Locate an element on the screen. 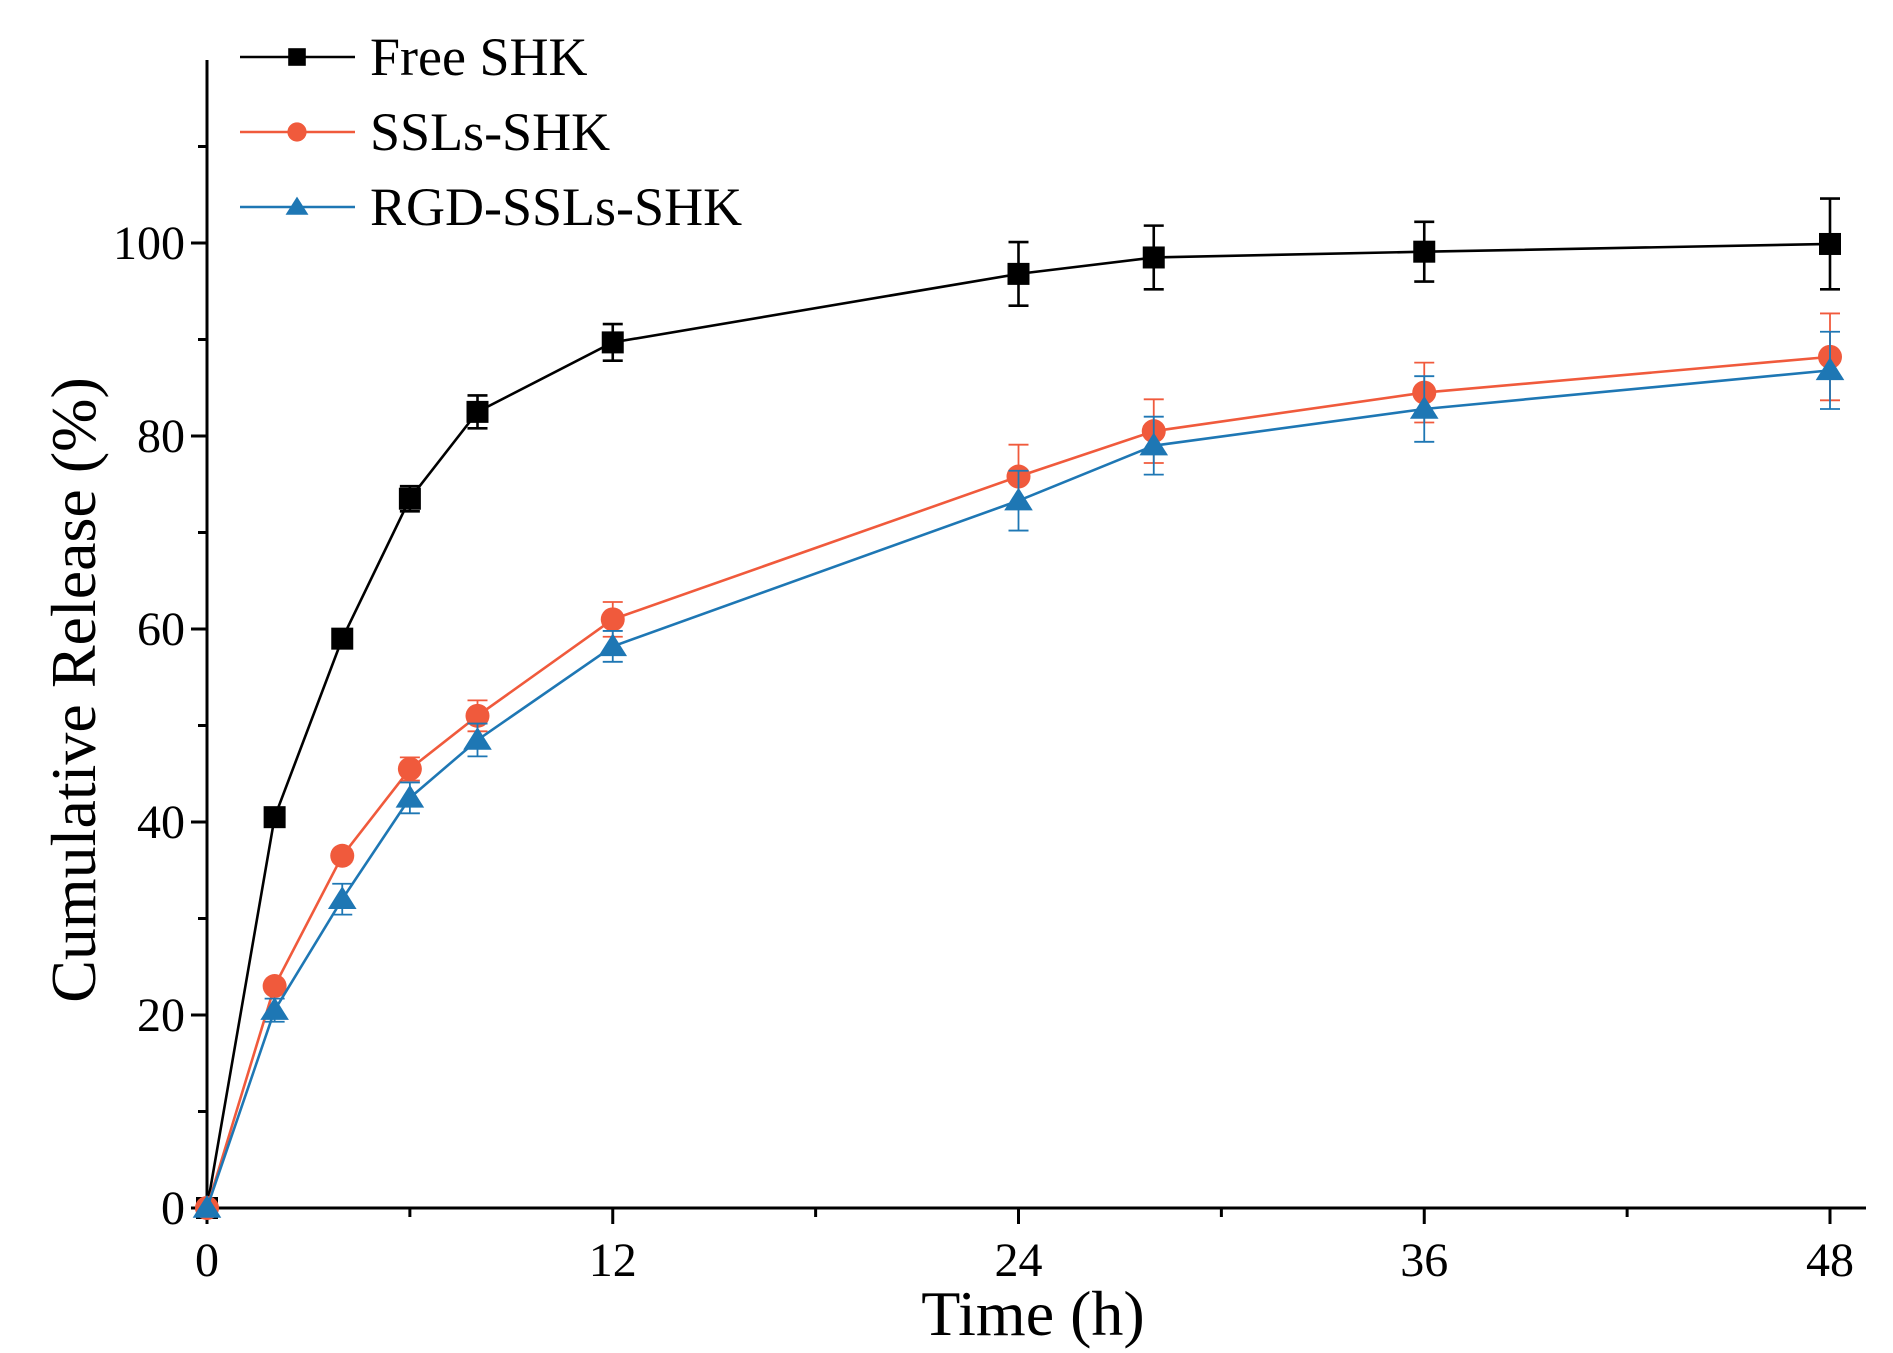 This screenshot has height=1353, width=1893. legend: Free SHK SSLs-SHK RGD-SSLs-SHK is located at coordinates (491, 132).